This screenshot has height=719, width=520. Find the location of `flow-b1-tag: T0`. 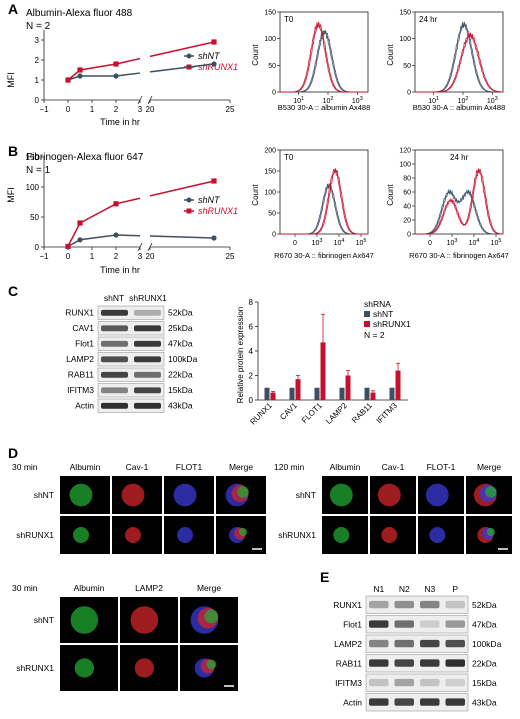

flow-b1-tag: T0 is located at coordinates (289, 157).